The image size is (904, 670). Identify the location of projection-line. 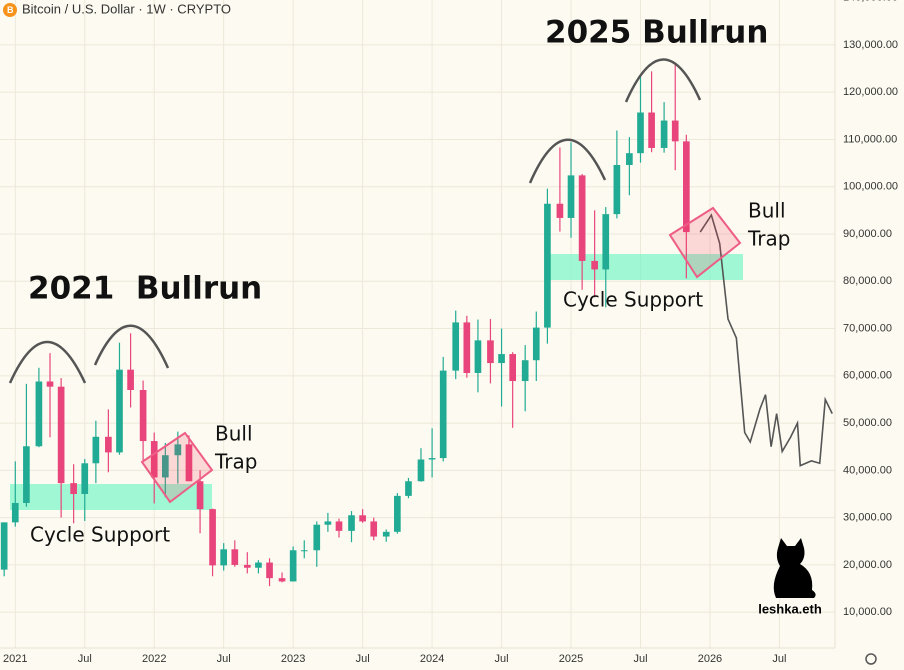
(766, 340).